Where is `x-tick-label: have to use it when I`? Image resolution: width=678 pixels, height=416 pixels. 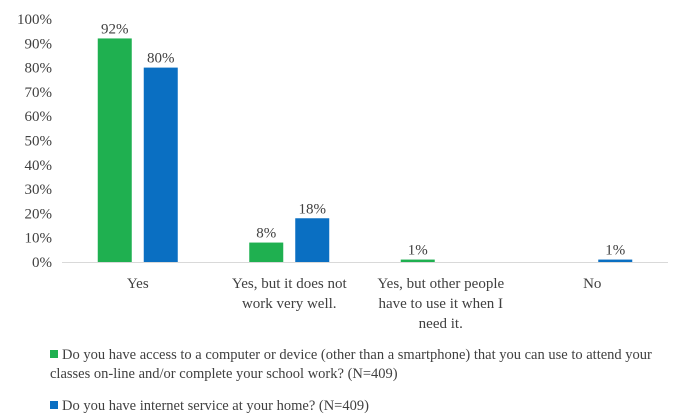 x-tick-label: have to use it when I is located at coordinates (440, 304).